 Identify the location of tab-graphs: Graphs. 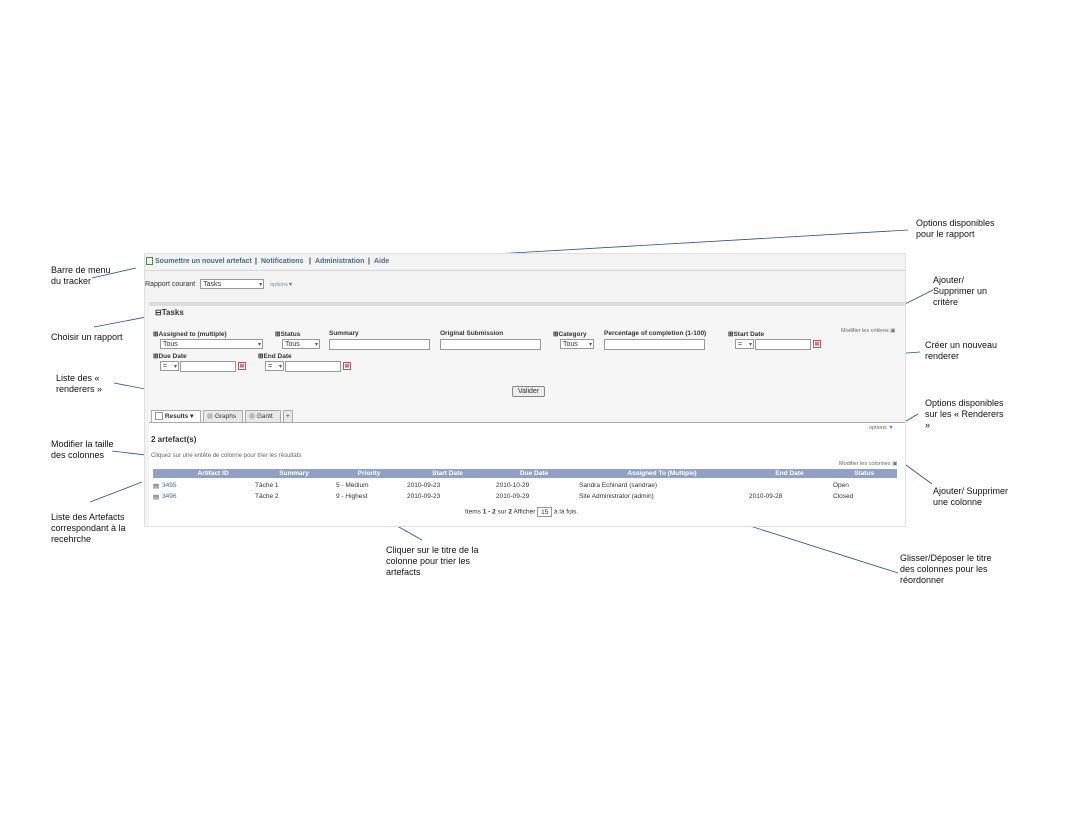
(223, 416).